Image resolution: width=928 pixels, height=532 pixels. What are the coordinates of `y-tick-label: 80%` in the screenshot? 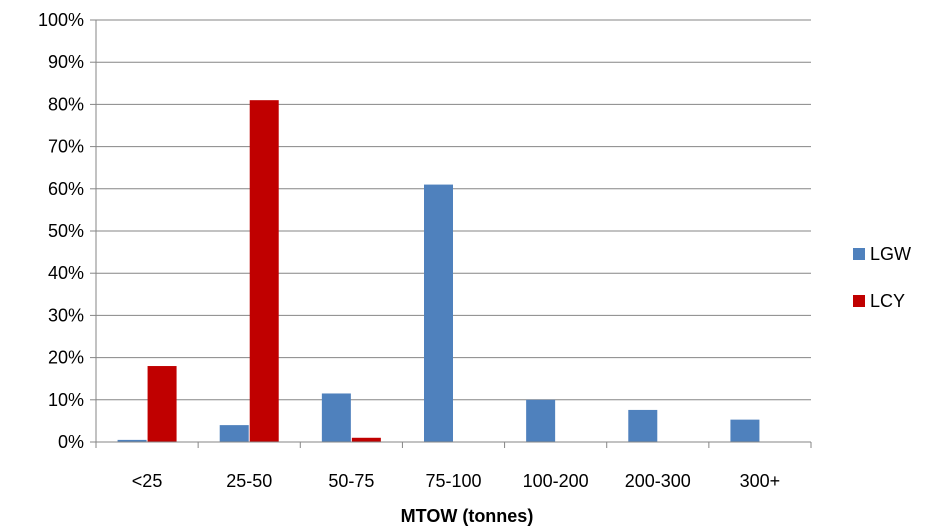 It's located at (66, 104).